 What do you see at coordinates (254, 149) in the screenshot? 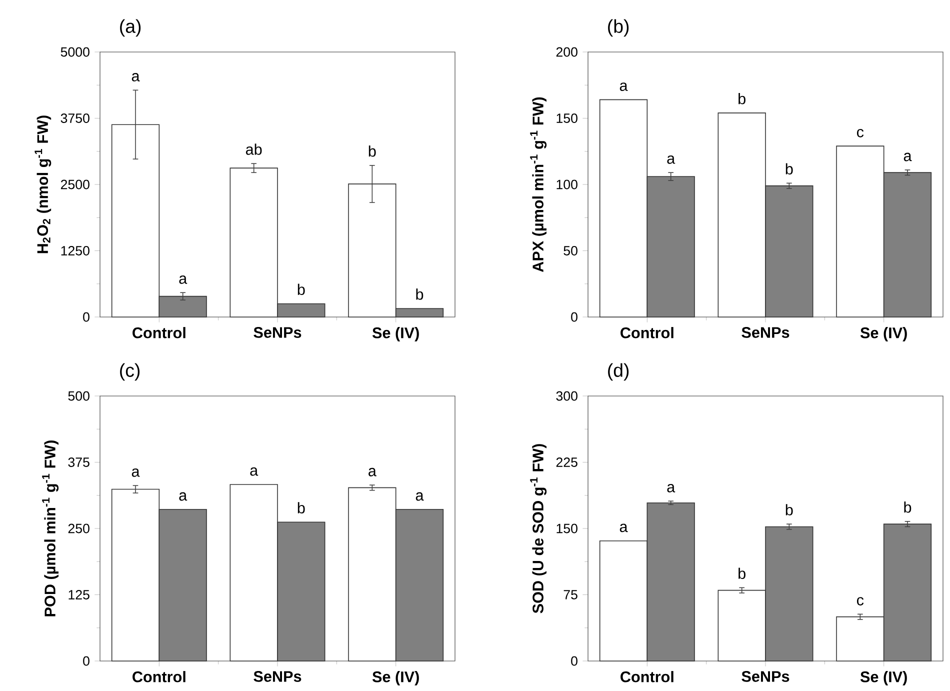
I see `data-label: ab` at bounding box center [254, 149].